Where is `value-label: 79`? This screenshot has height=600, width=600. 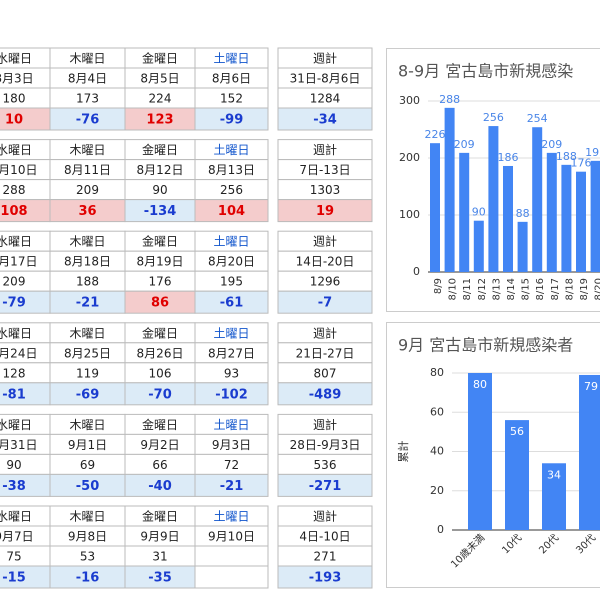
value-label: 79 is located at coordinates (591, 386).